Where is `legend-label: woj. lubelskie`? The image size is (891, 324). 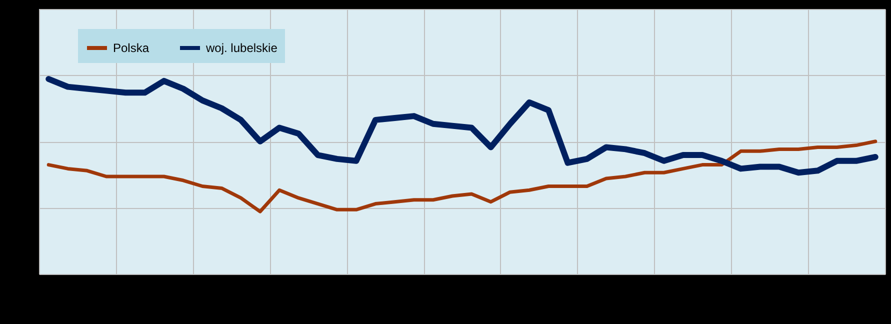
legend-label: woj. lubelskie is located at coordinates (241, 48).